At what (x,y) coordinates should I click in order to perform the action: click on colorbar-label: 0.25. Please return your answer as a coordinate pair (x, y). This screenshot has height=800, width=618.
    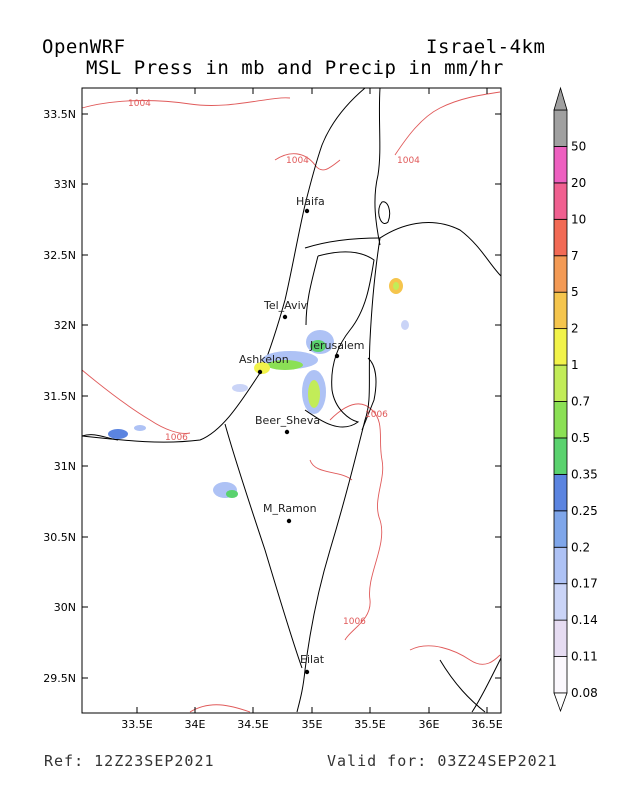
    Looking at the image, I should click on (584, 511).